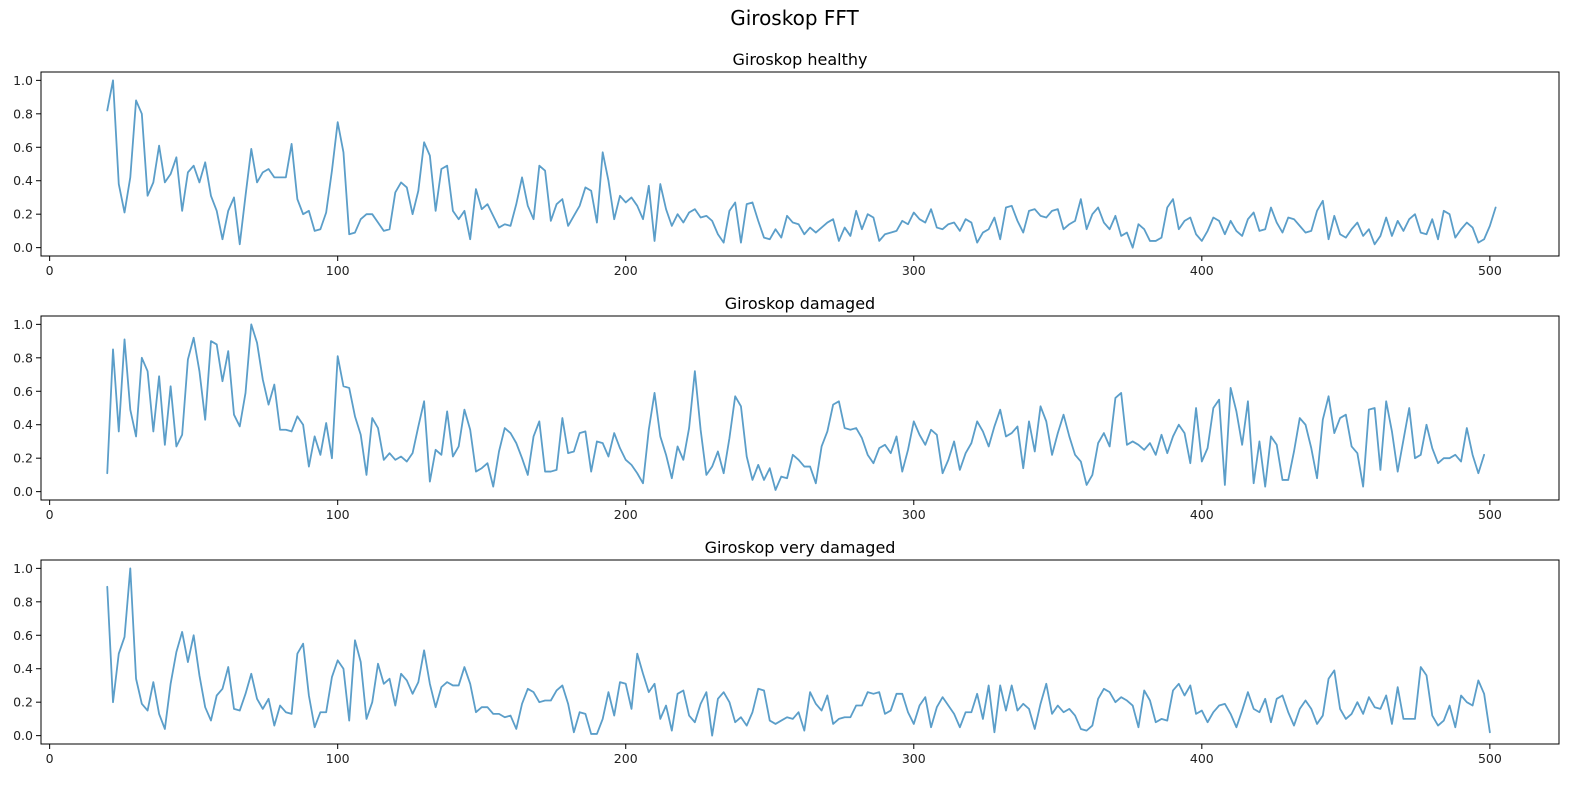 This screenshot has height=788, width=1589. Describe the element at coordinates (800, 303) in the screenshot. I see `subplot-title: Giroskop damaged` at that location.